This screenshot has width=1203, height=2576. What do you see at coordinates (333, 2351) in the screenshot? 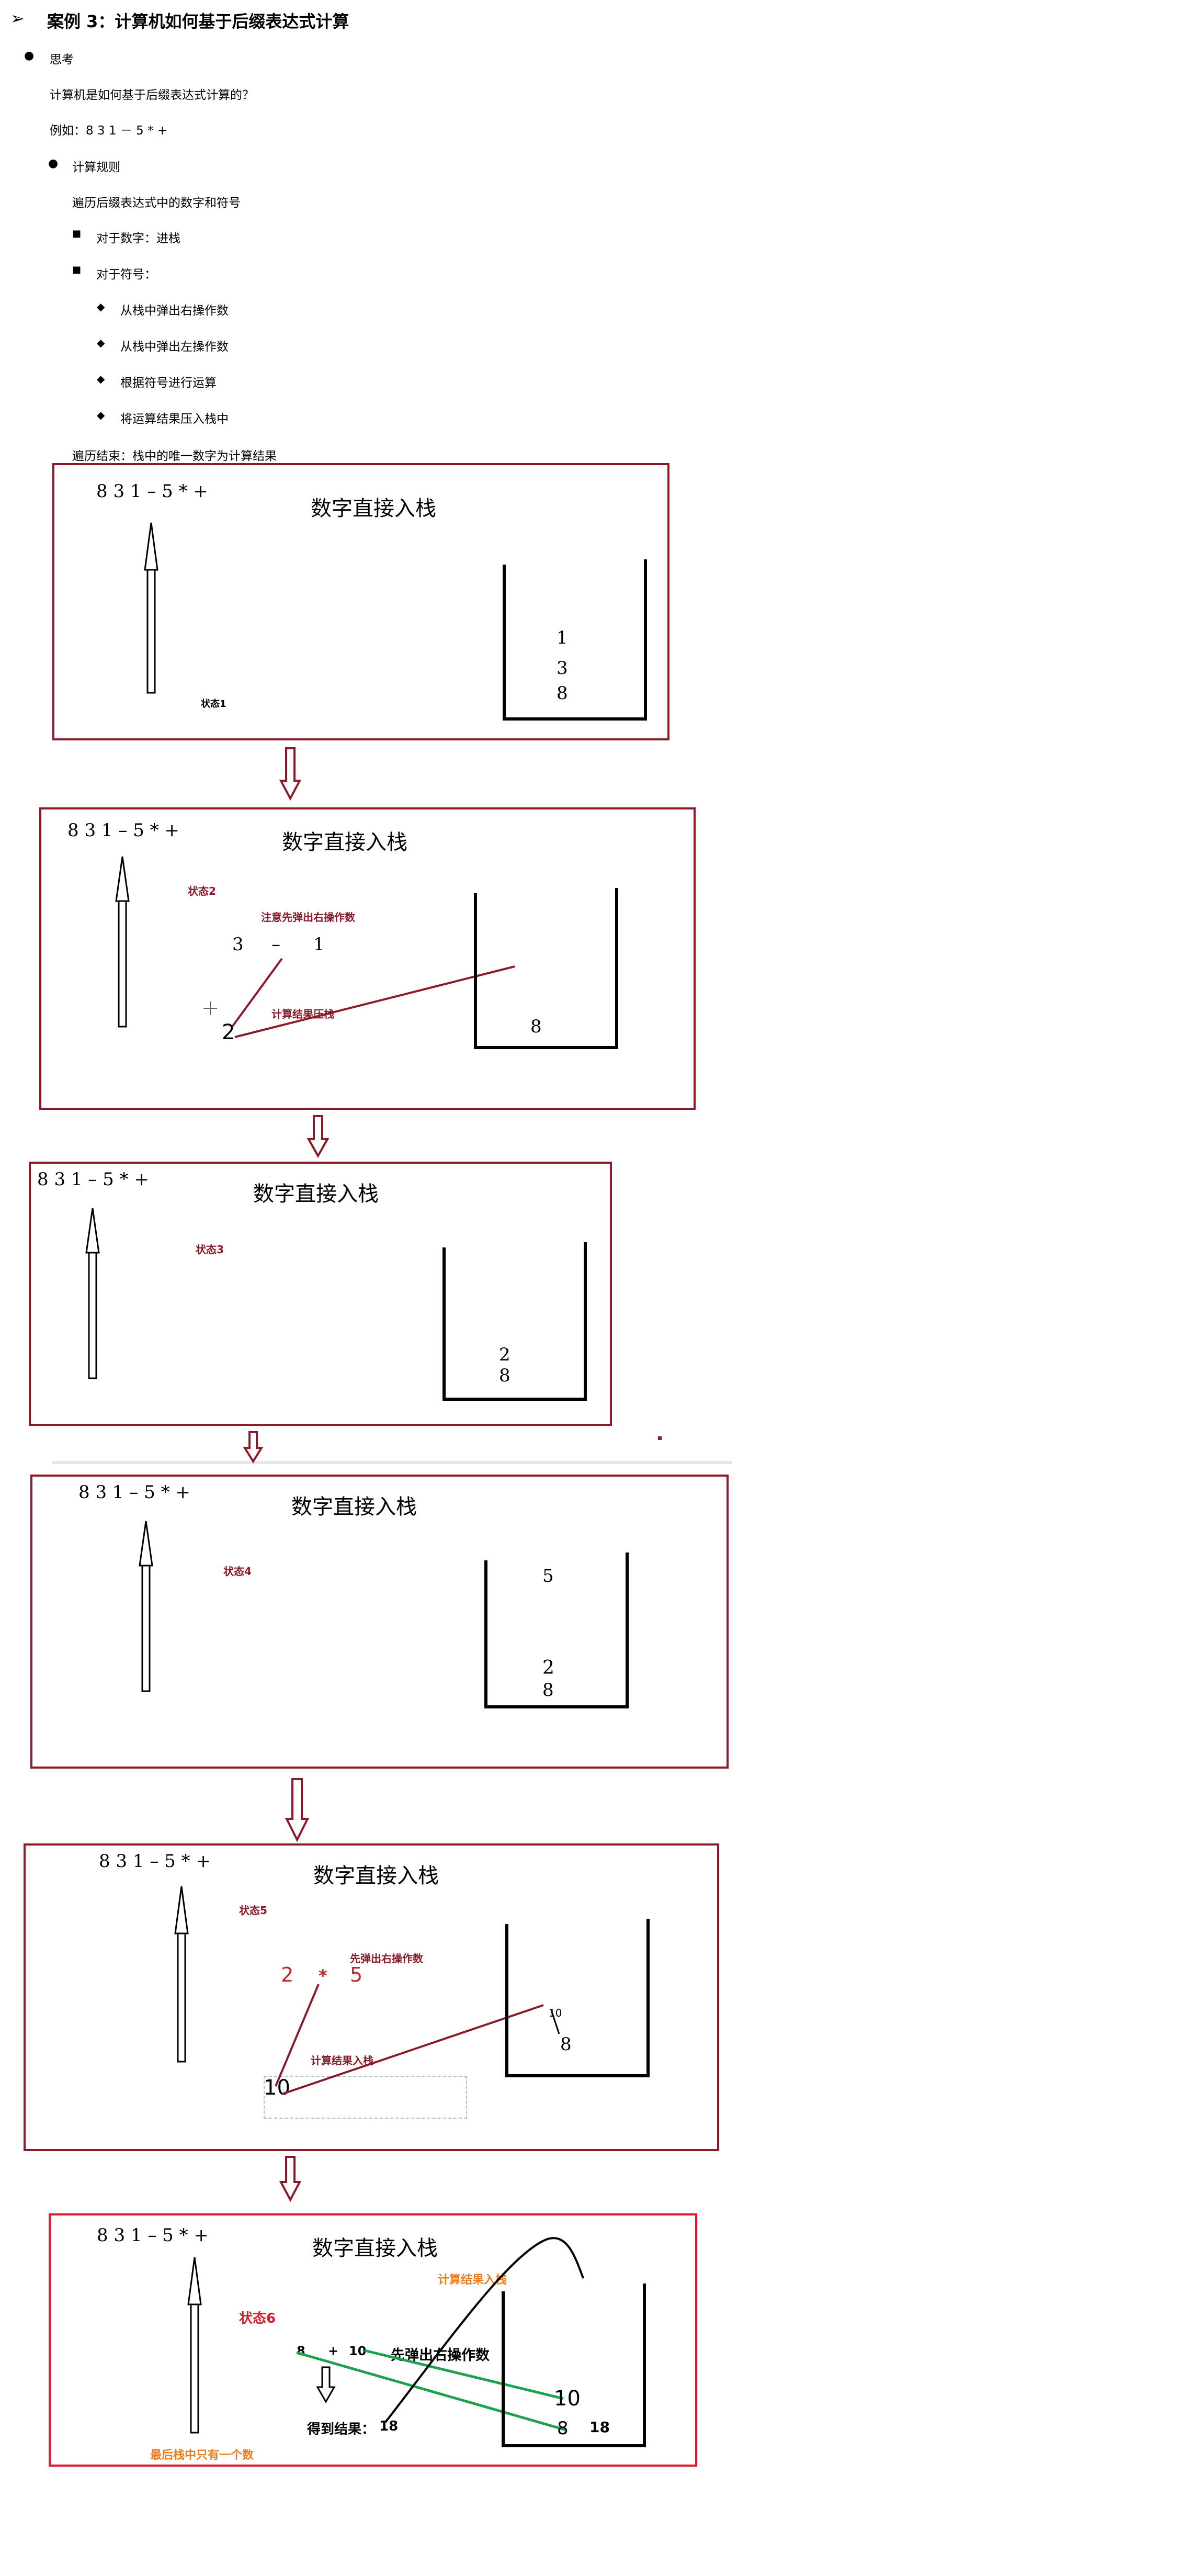
I see `operator: +` at bounding box center [333, 2351].